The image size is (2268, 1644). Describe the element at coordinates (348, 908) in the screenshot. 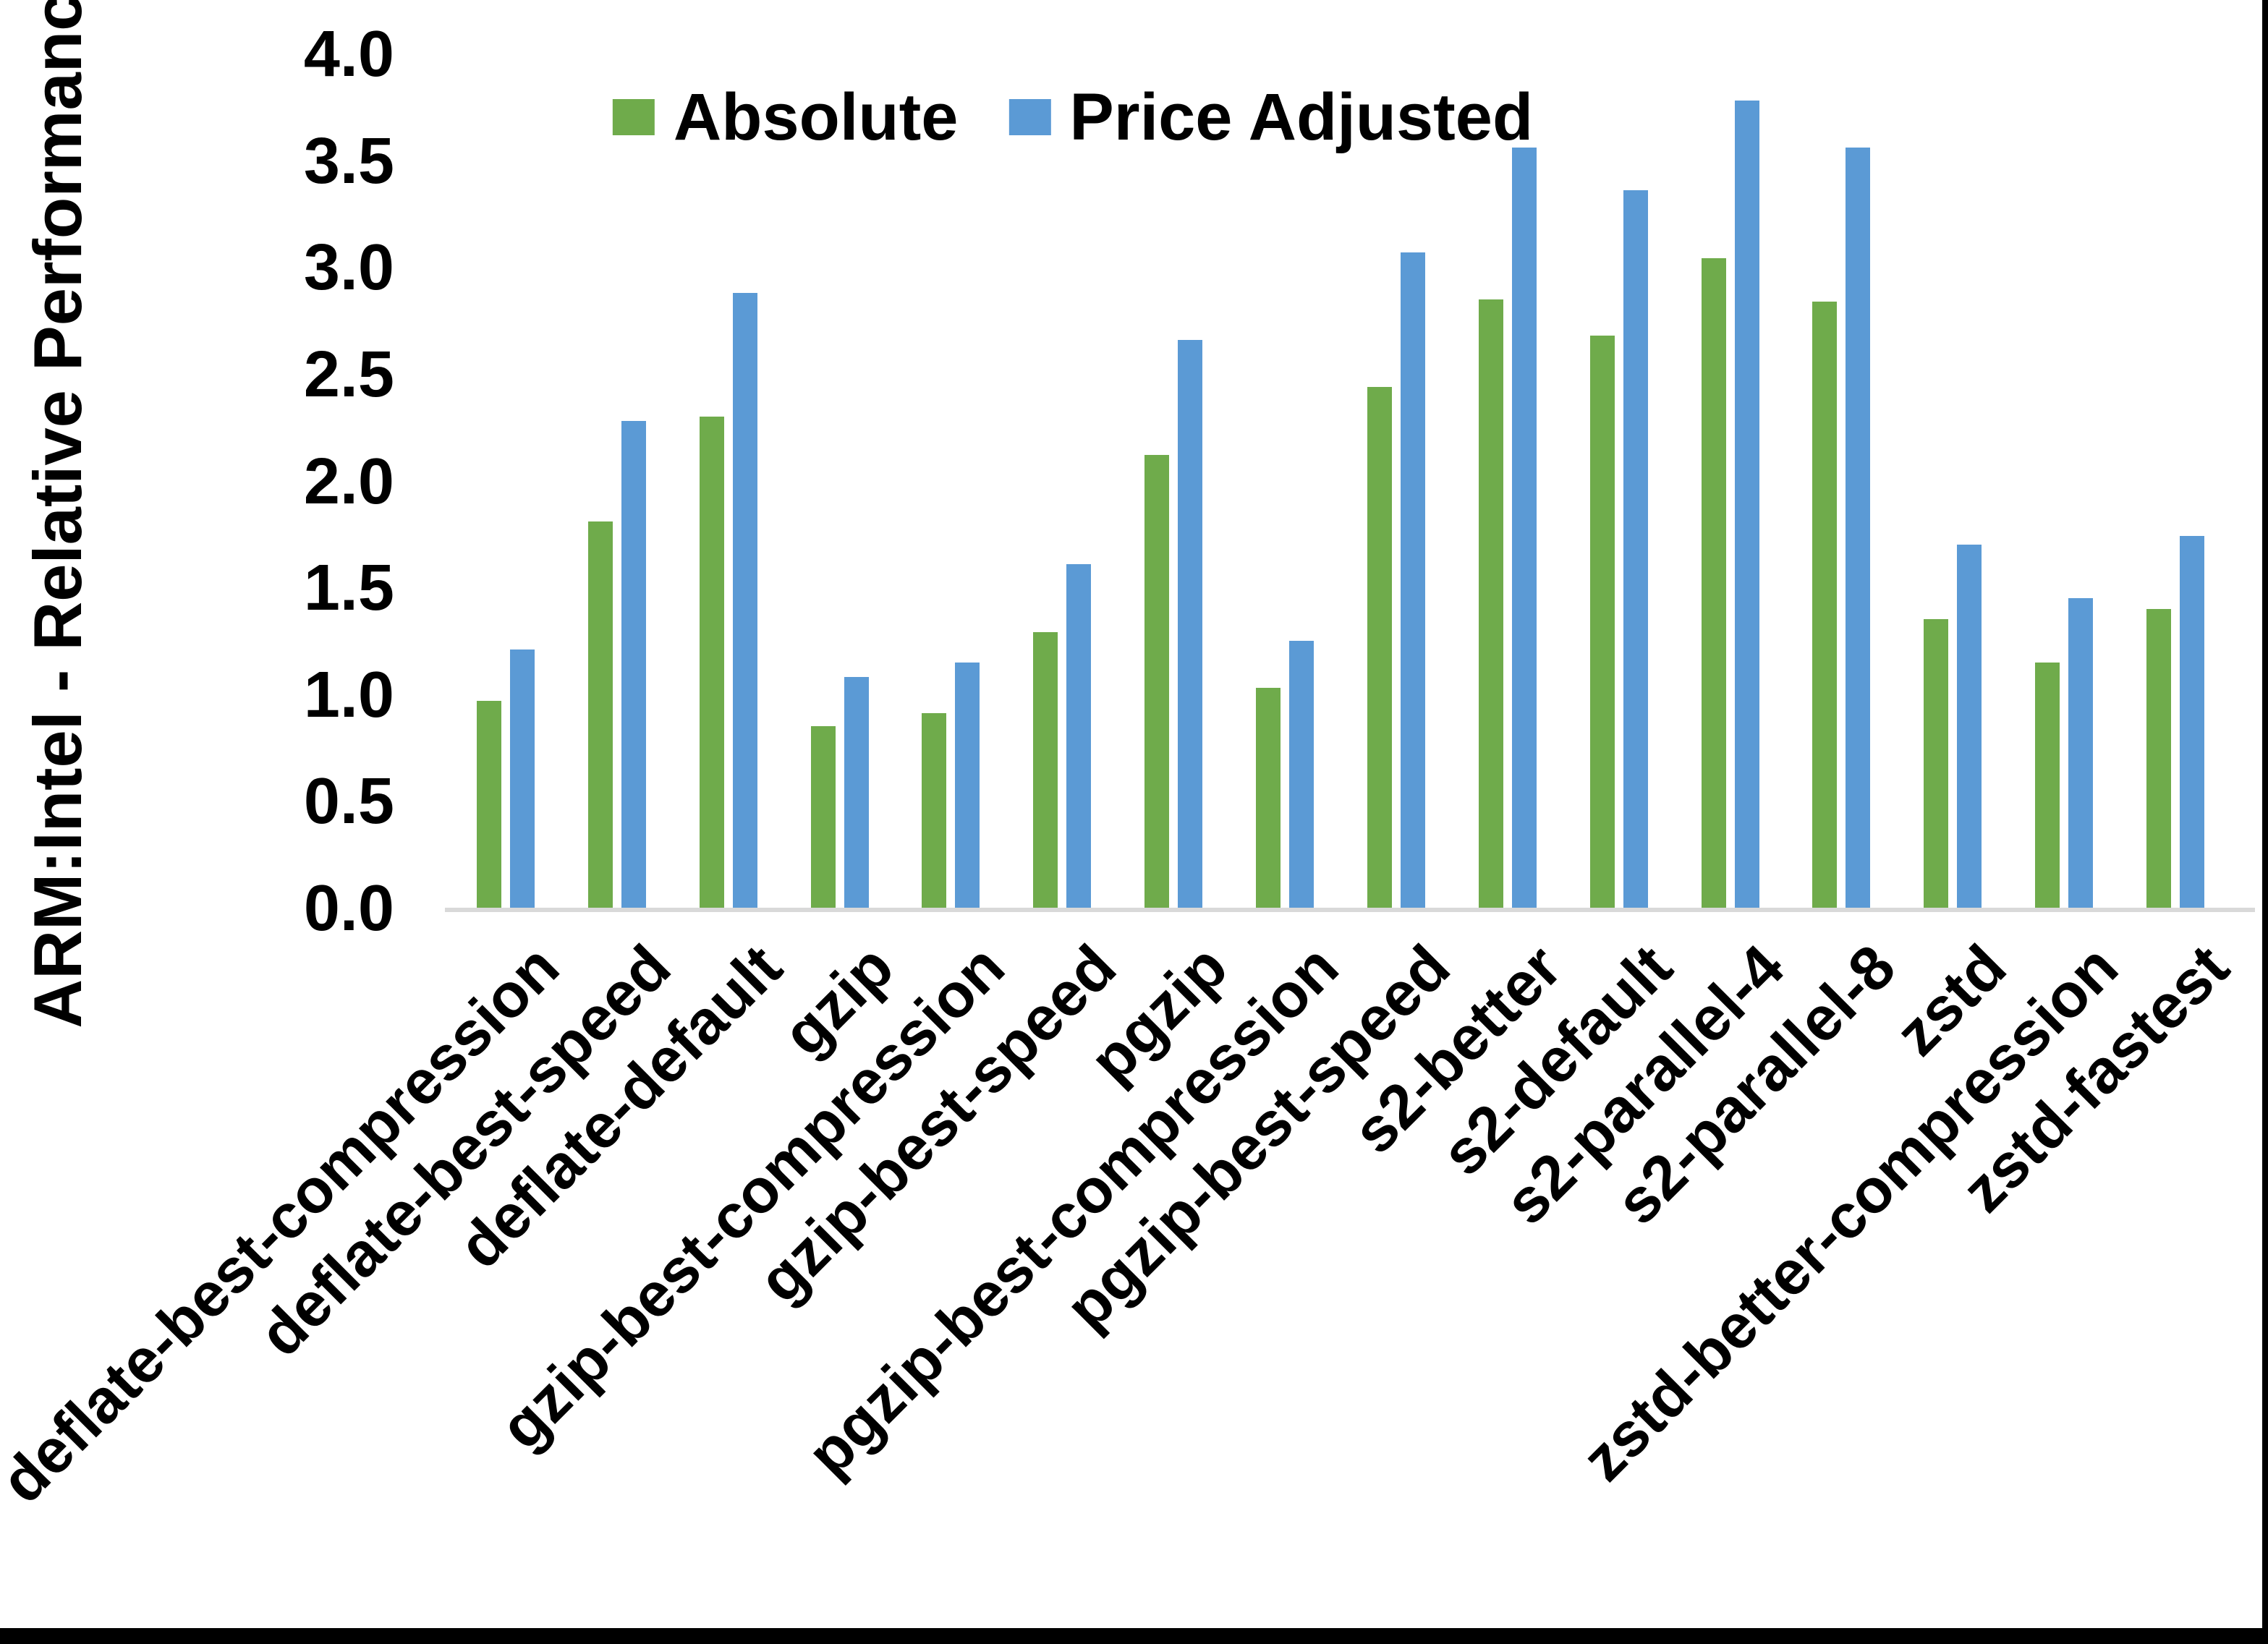

I see `y-tick-label: 0.0` at that location.